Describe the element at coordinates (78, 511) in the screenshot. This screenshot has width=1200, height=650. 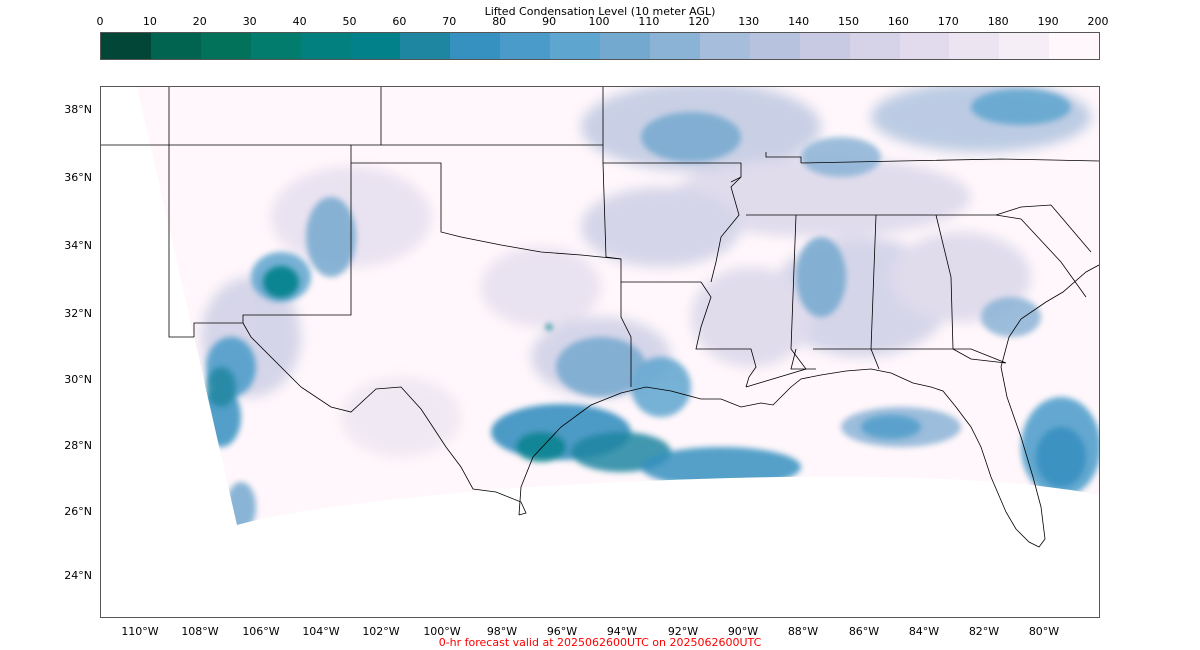
I see `lat-label: 26°N` at that location.